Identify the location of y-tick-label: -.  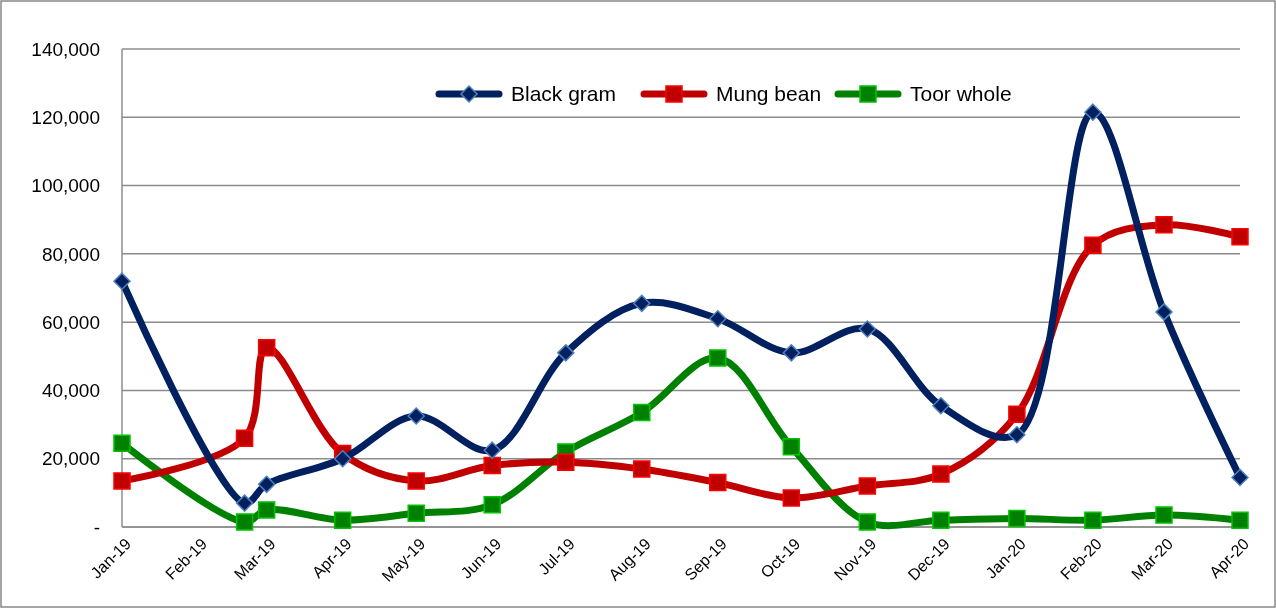
(96, 527).